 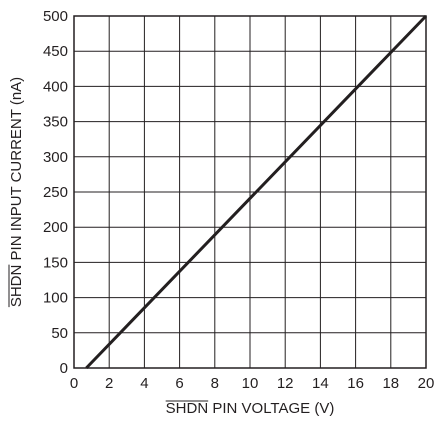 I want to click on x-tick-label: 6, so click(x=179, y=383).